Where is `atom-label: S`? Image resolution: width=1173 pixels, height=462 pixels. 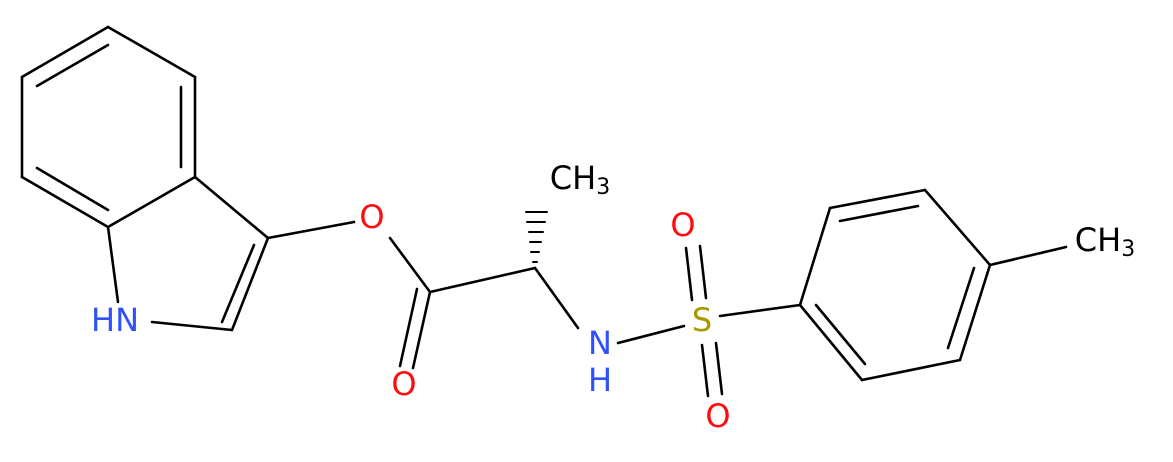 atom-label: S is located at coordinates (702, 320).